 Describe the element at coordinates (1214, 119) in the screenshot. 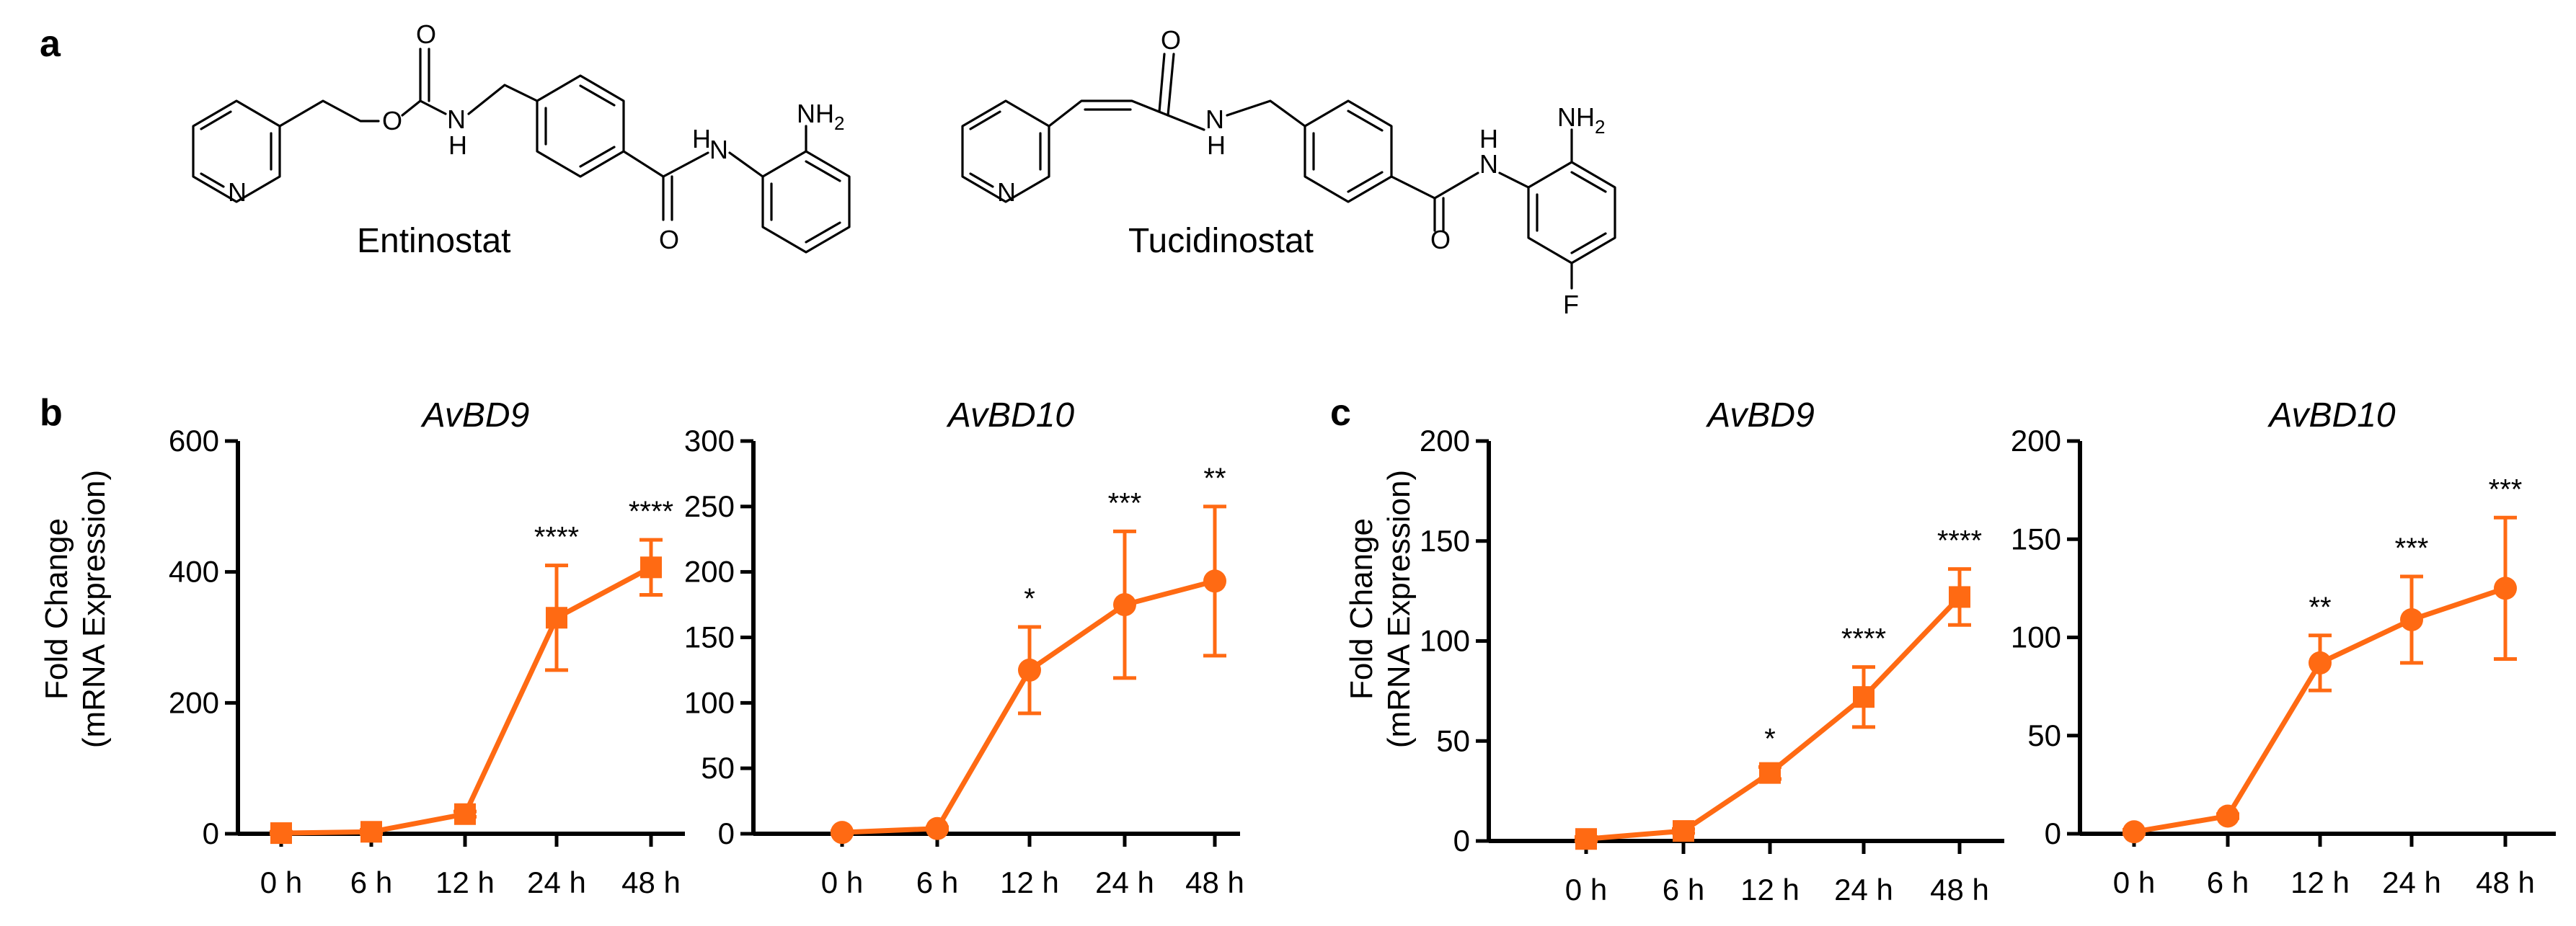

I see `tucidinostat-amide1-n: N` at that location.